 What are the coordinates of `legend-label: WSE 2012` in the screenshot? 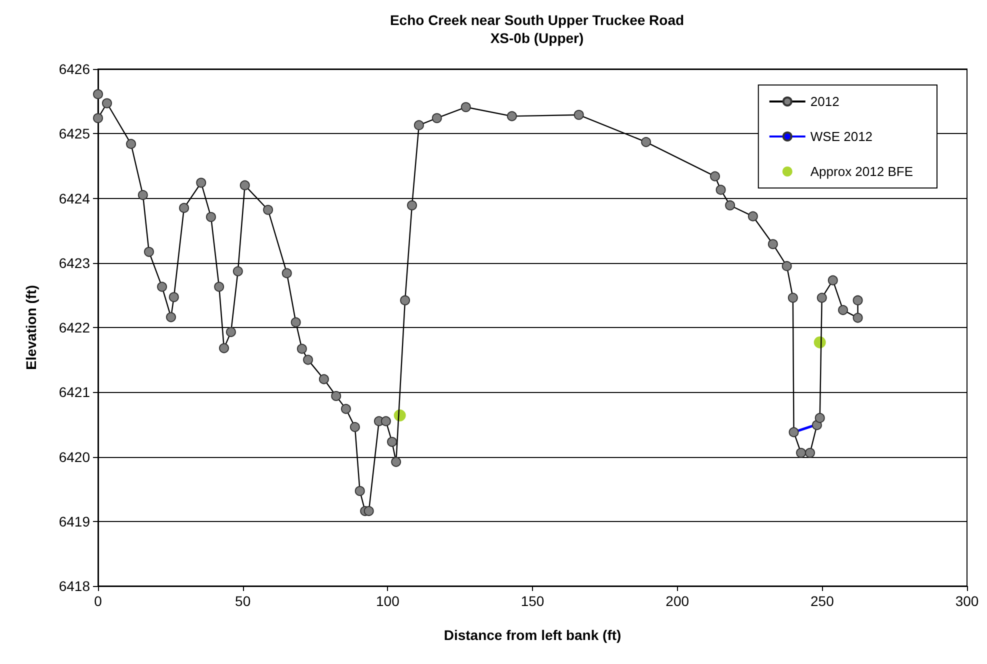 It's located at (841, 136).